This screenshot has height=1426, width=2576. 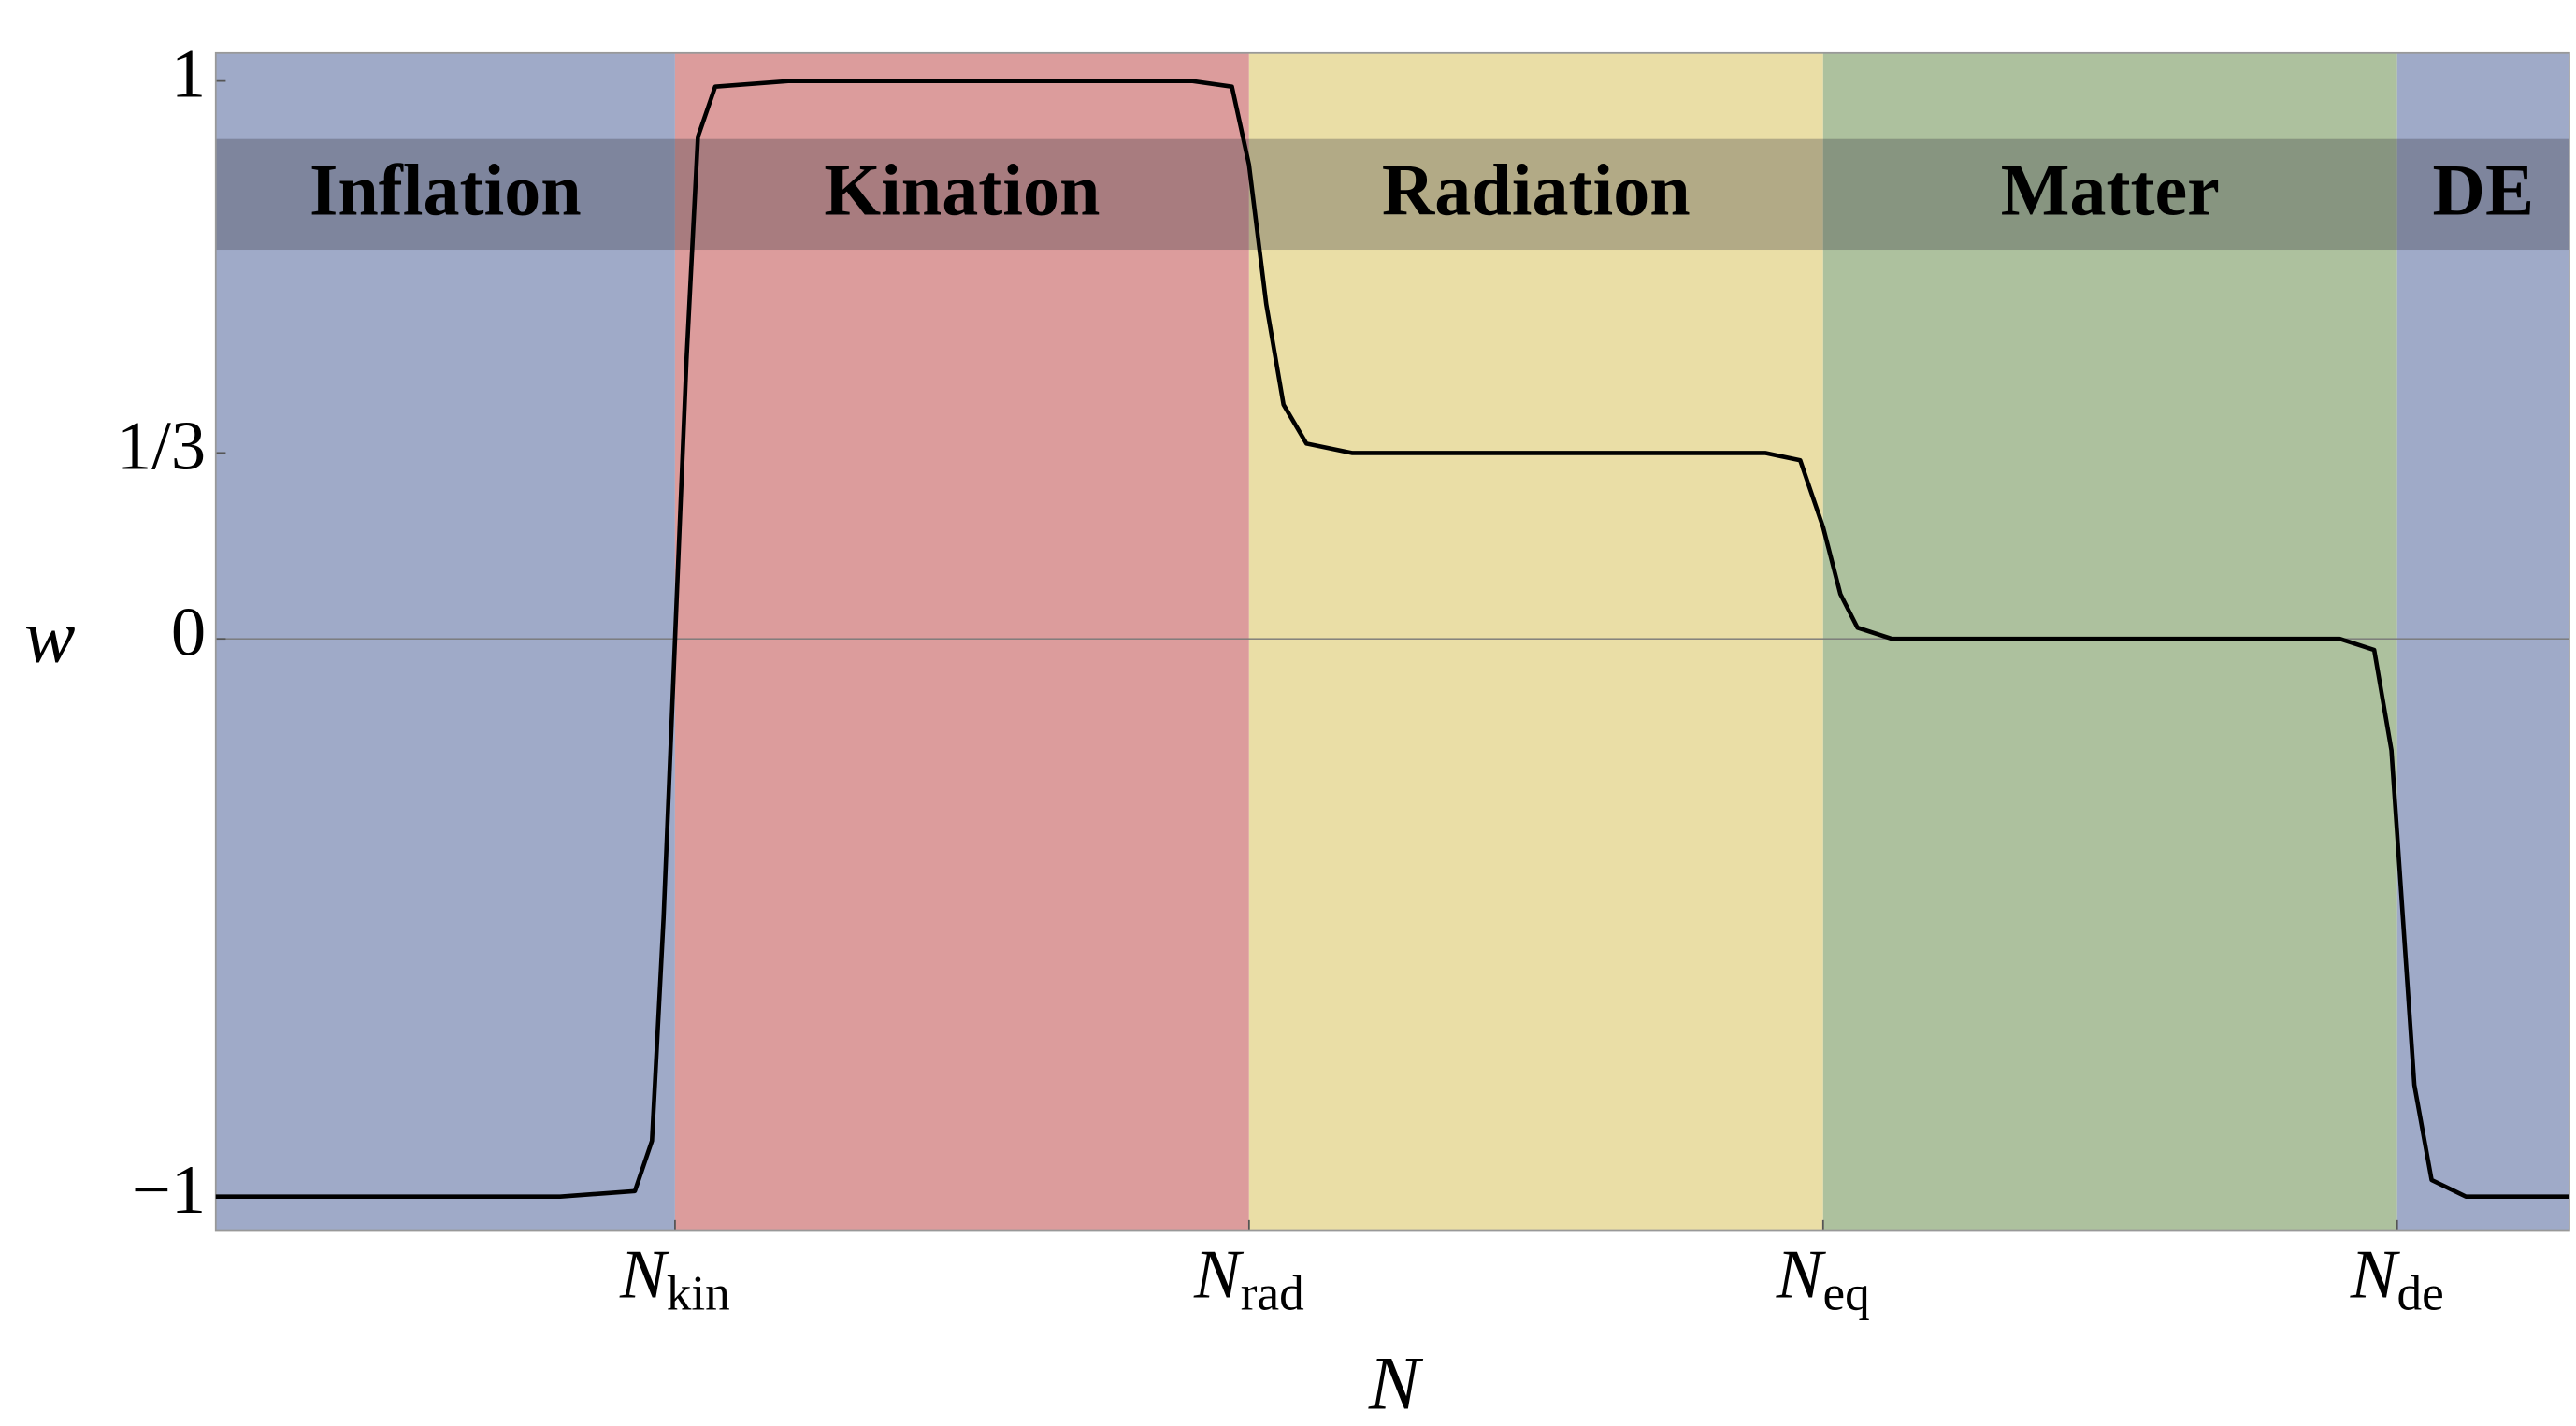 I want to click on x-axis-label: N, so click(x=1396, y=1382).